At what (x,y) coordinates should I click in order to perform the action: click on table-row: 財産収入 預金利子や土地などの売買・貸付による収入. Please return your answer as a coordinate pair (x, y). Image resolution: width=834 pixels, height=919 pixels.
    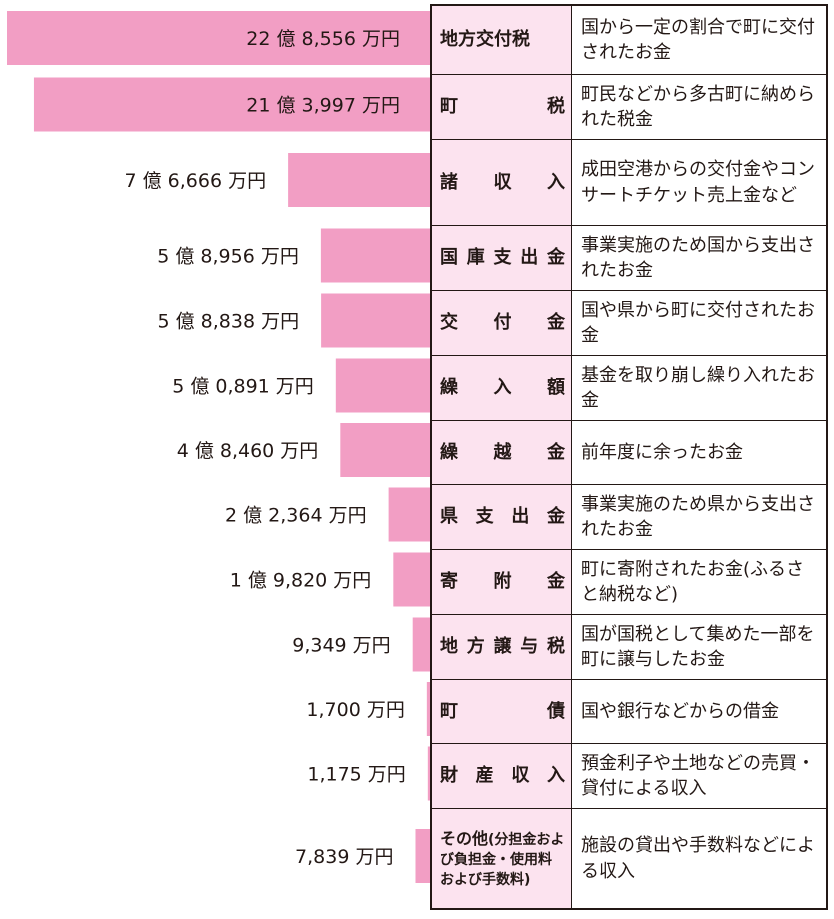
    Looking at the image, I should click on (629, 775).